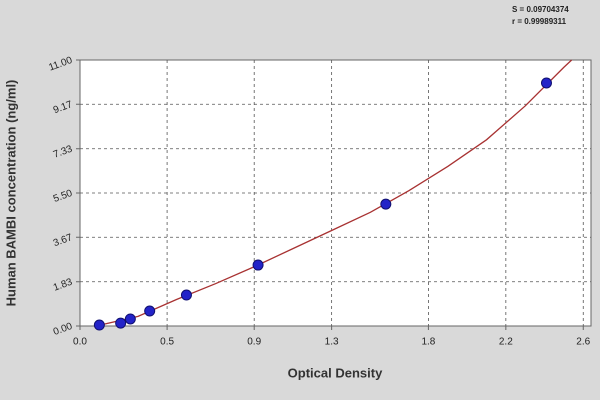  I want to click on x-tick-label: 0.5, so click(167, 342).